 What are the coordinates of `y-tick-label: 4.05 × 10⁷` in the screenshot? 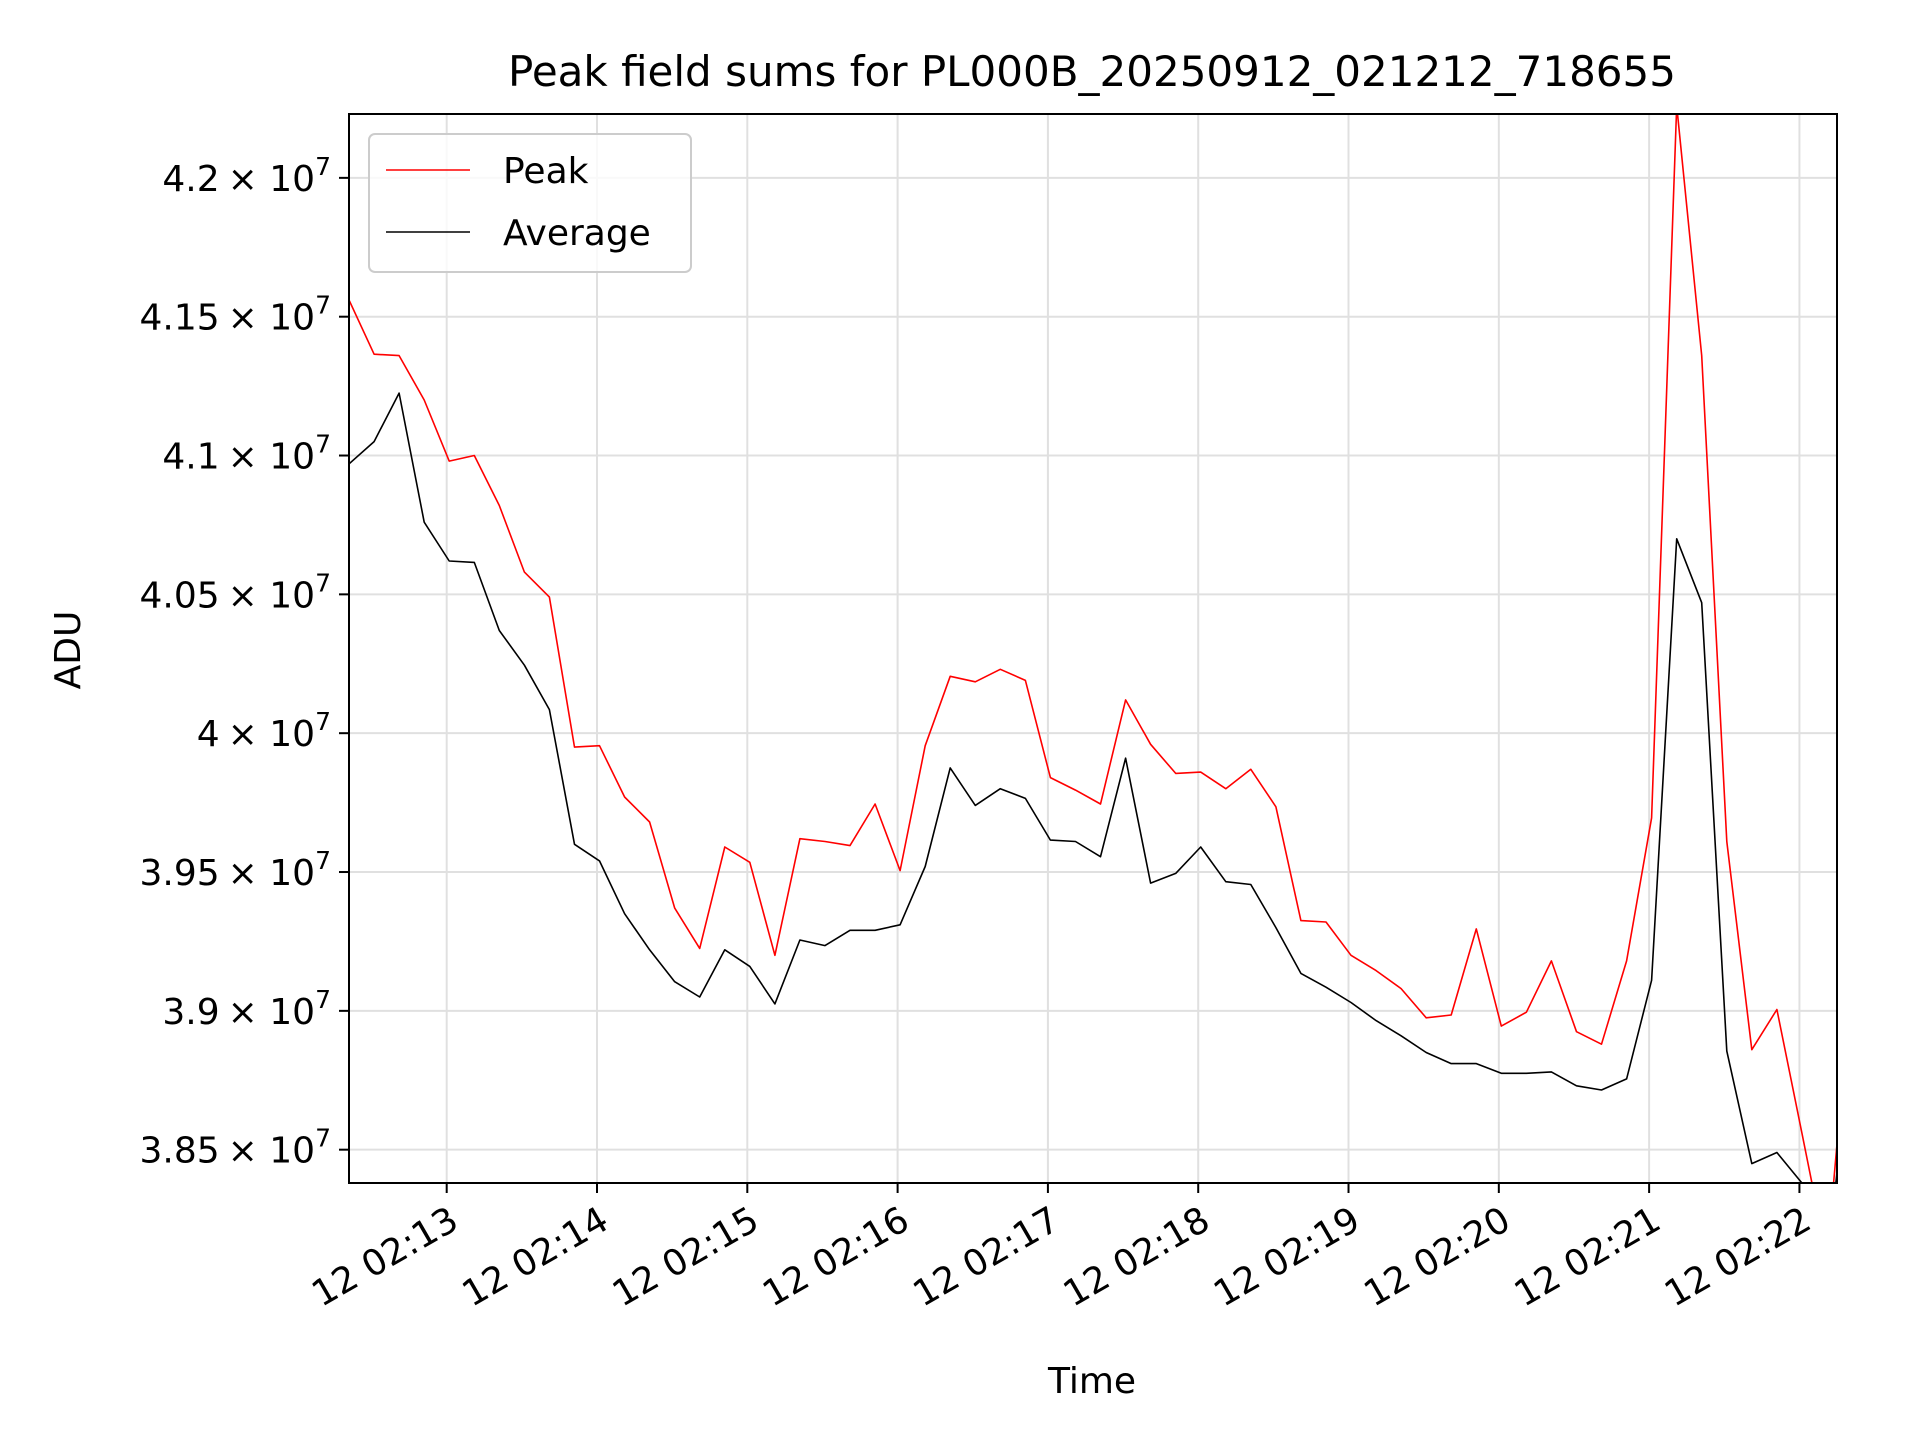 It's located at (235, 592).